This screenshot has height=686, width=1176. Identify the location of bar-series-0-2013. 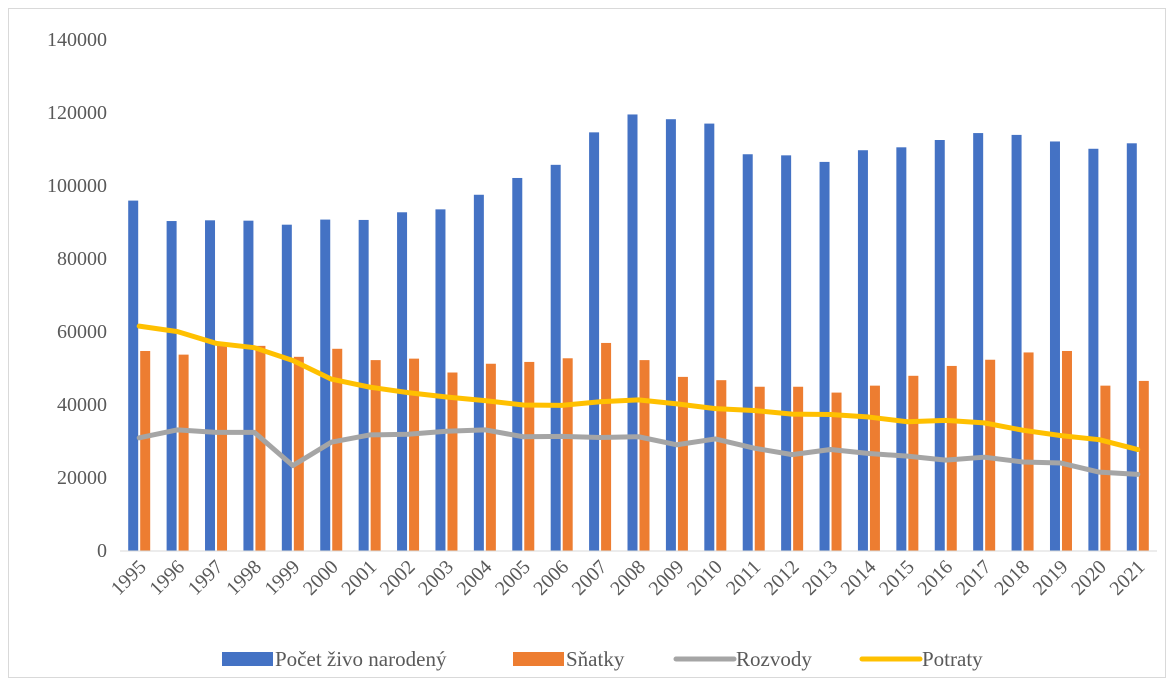
(824, 356).